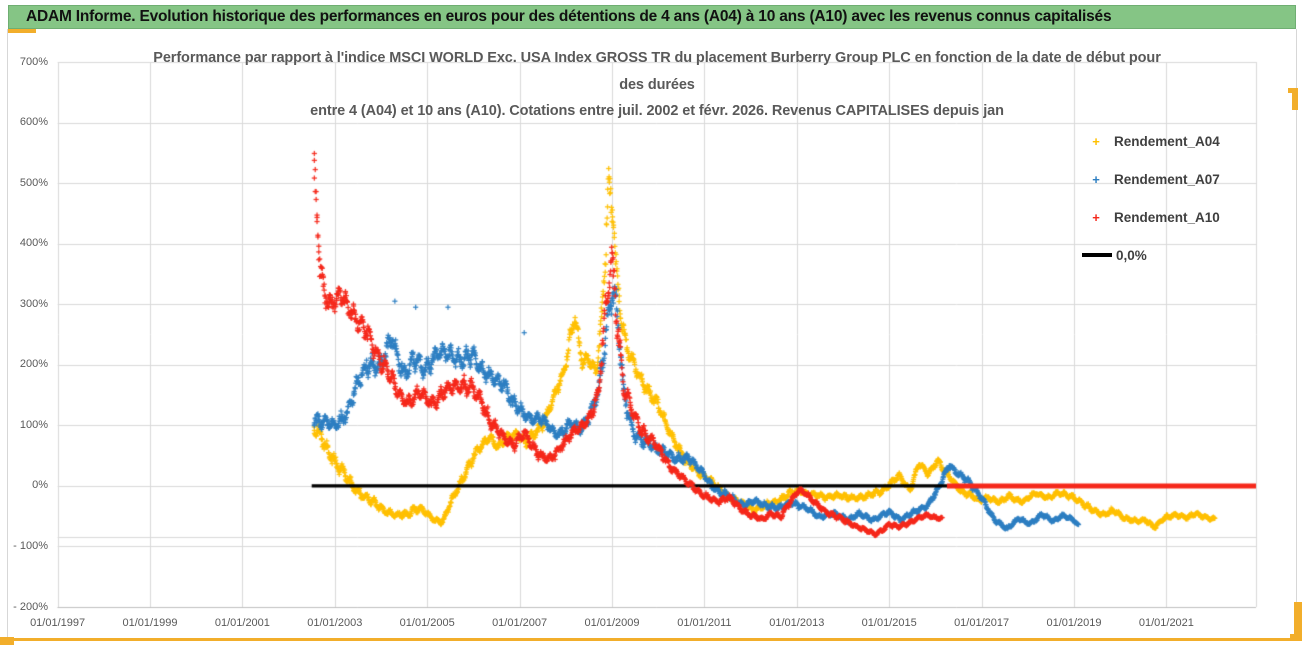  What do you see at coordinates (797, 623) in the screenshot?
I see `x-tick-label: 01/01/2013` at bounding box center [797, 623].